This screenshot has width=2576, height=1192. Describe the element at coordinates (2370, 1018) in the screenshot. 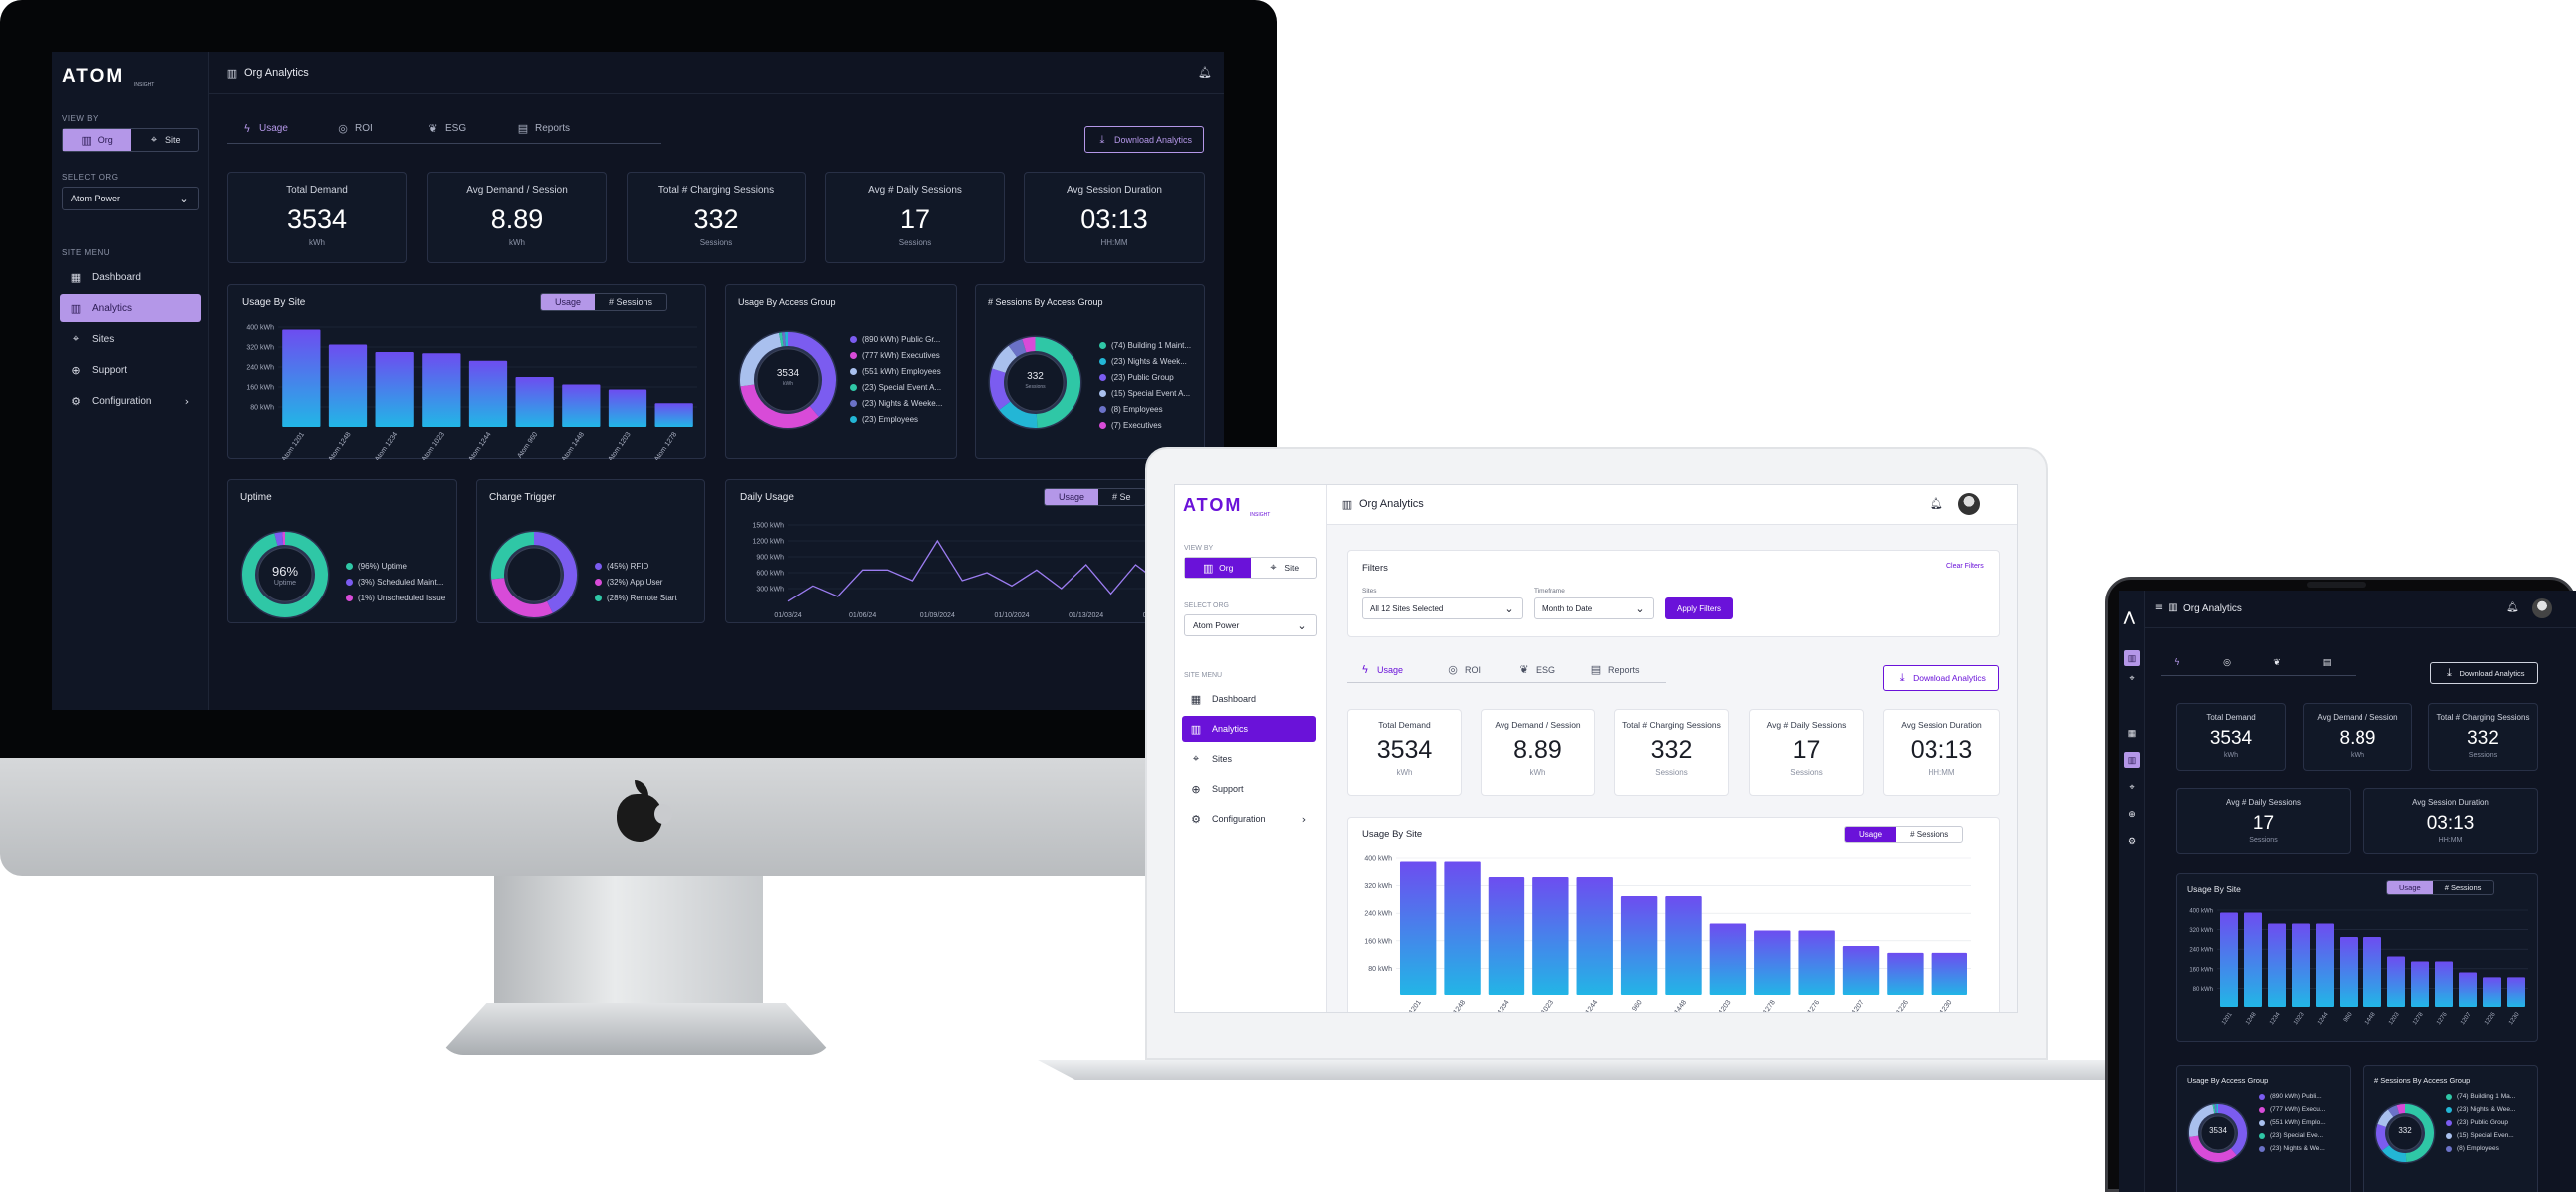

I see `x-tick-label: 1448` at that location.